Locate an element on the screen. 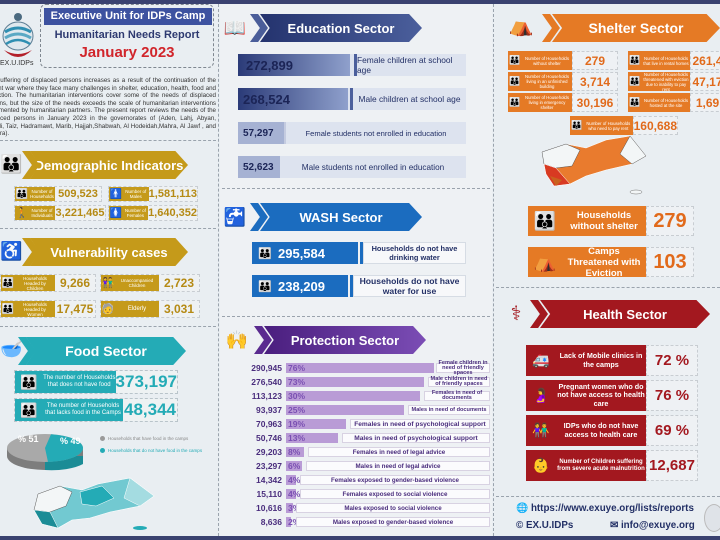  card-label: Number of Females is located at coordinates (135, 213).